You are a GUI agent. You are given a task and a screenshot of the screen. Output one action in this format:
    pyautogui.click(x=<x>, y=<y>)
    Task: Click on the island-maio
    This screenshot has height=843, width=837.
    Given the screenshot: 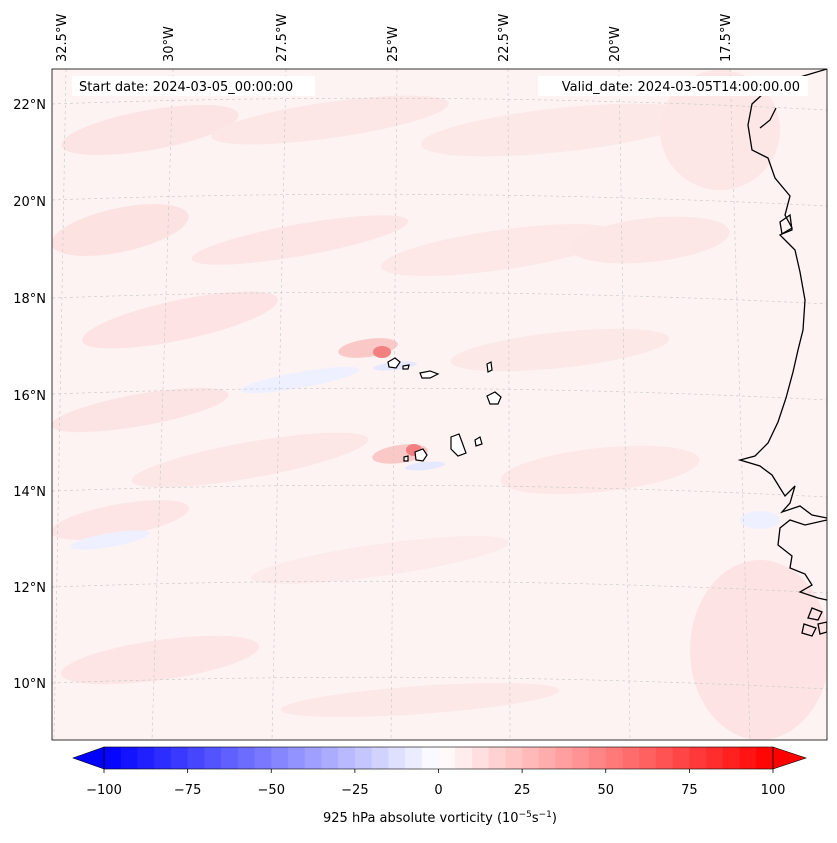 What is the action you would take?
    pyautogui.click(x=478, y=441)
    